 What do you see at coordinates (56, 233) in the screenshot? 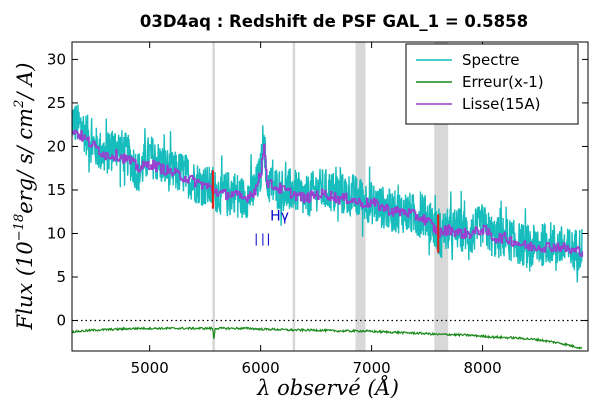
I see `y-tick-label-2: 10` at bounding box center [56, 233].